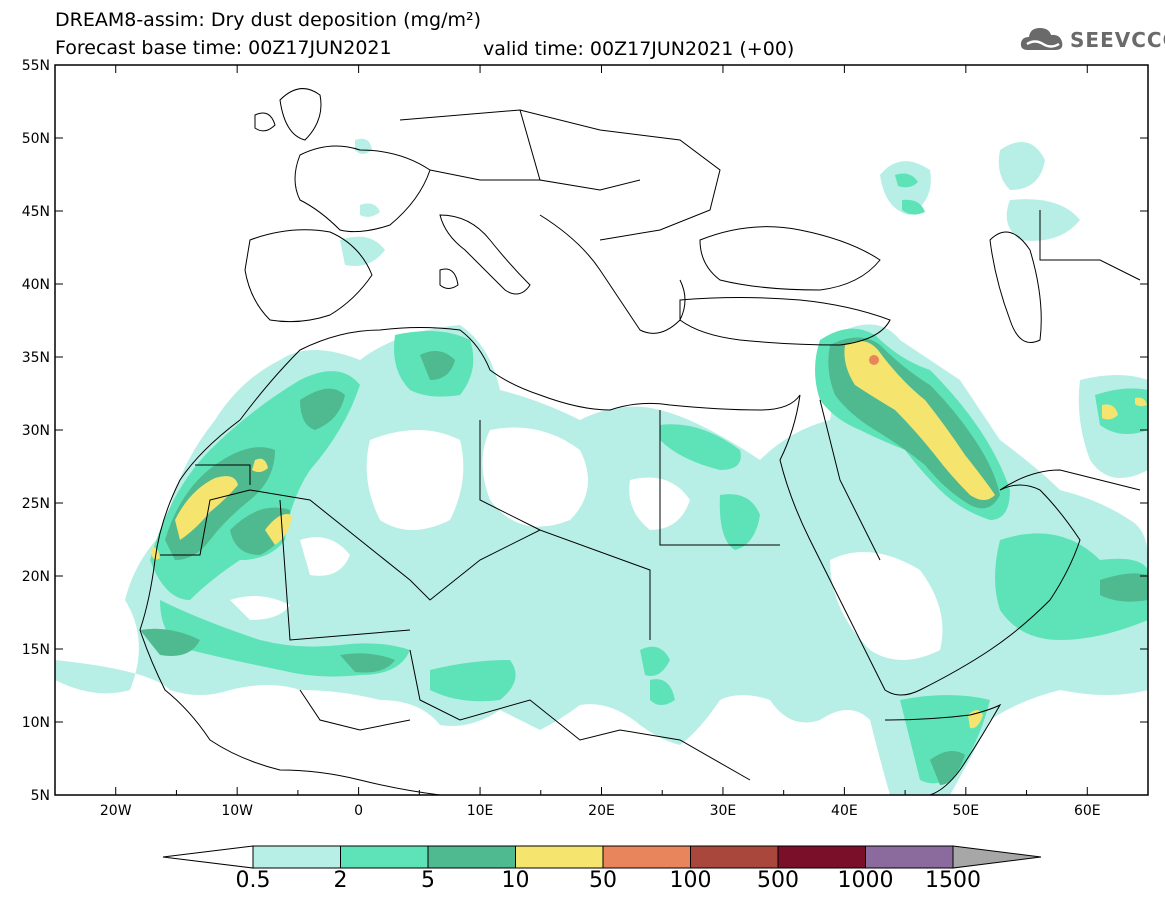 The height and width of the screenshot is (907, 1165). Describe the element at coordinates (237, 811) in the screenshot. I see `lon-tick-label: 10W` at that location.